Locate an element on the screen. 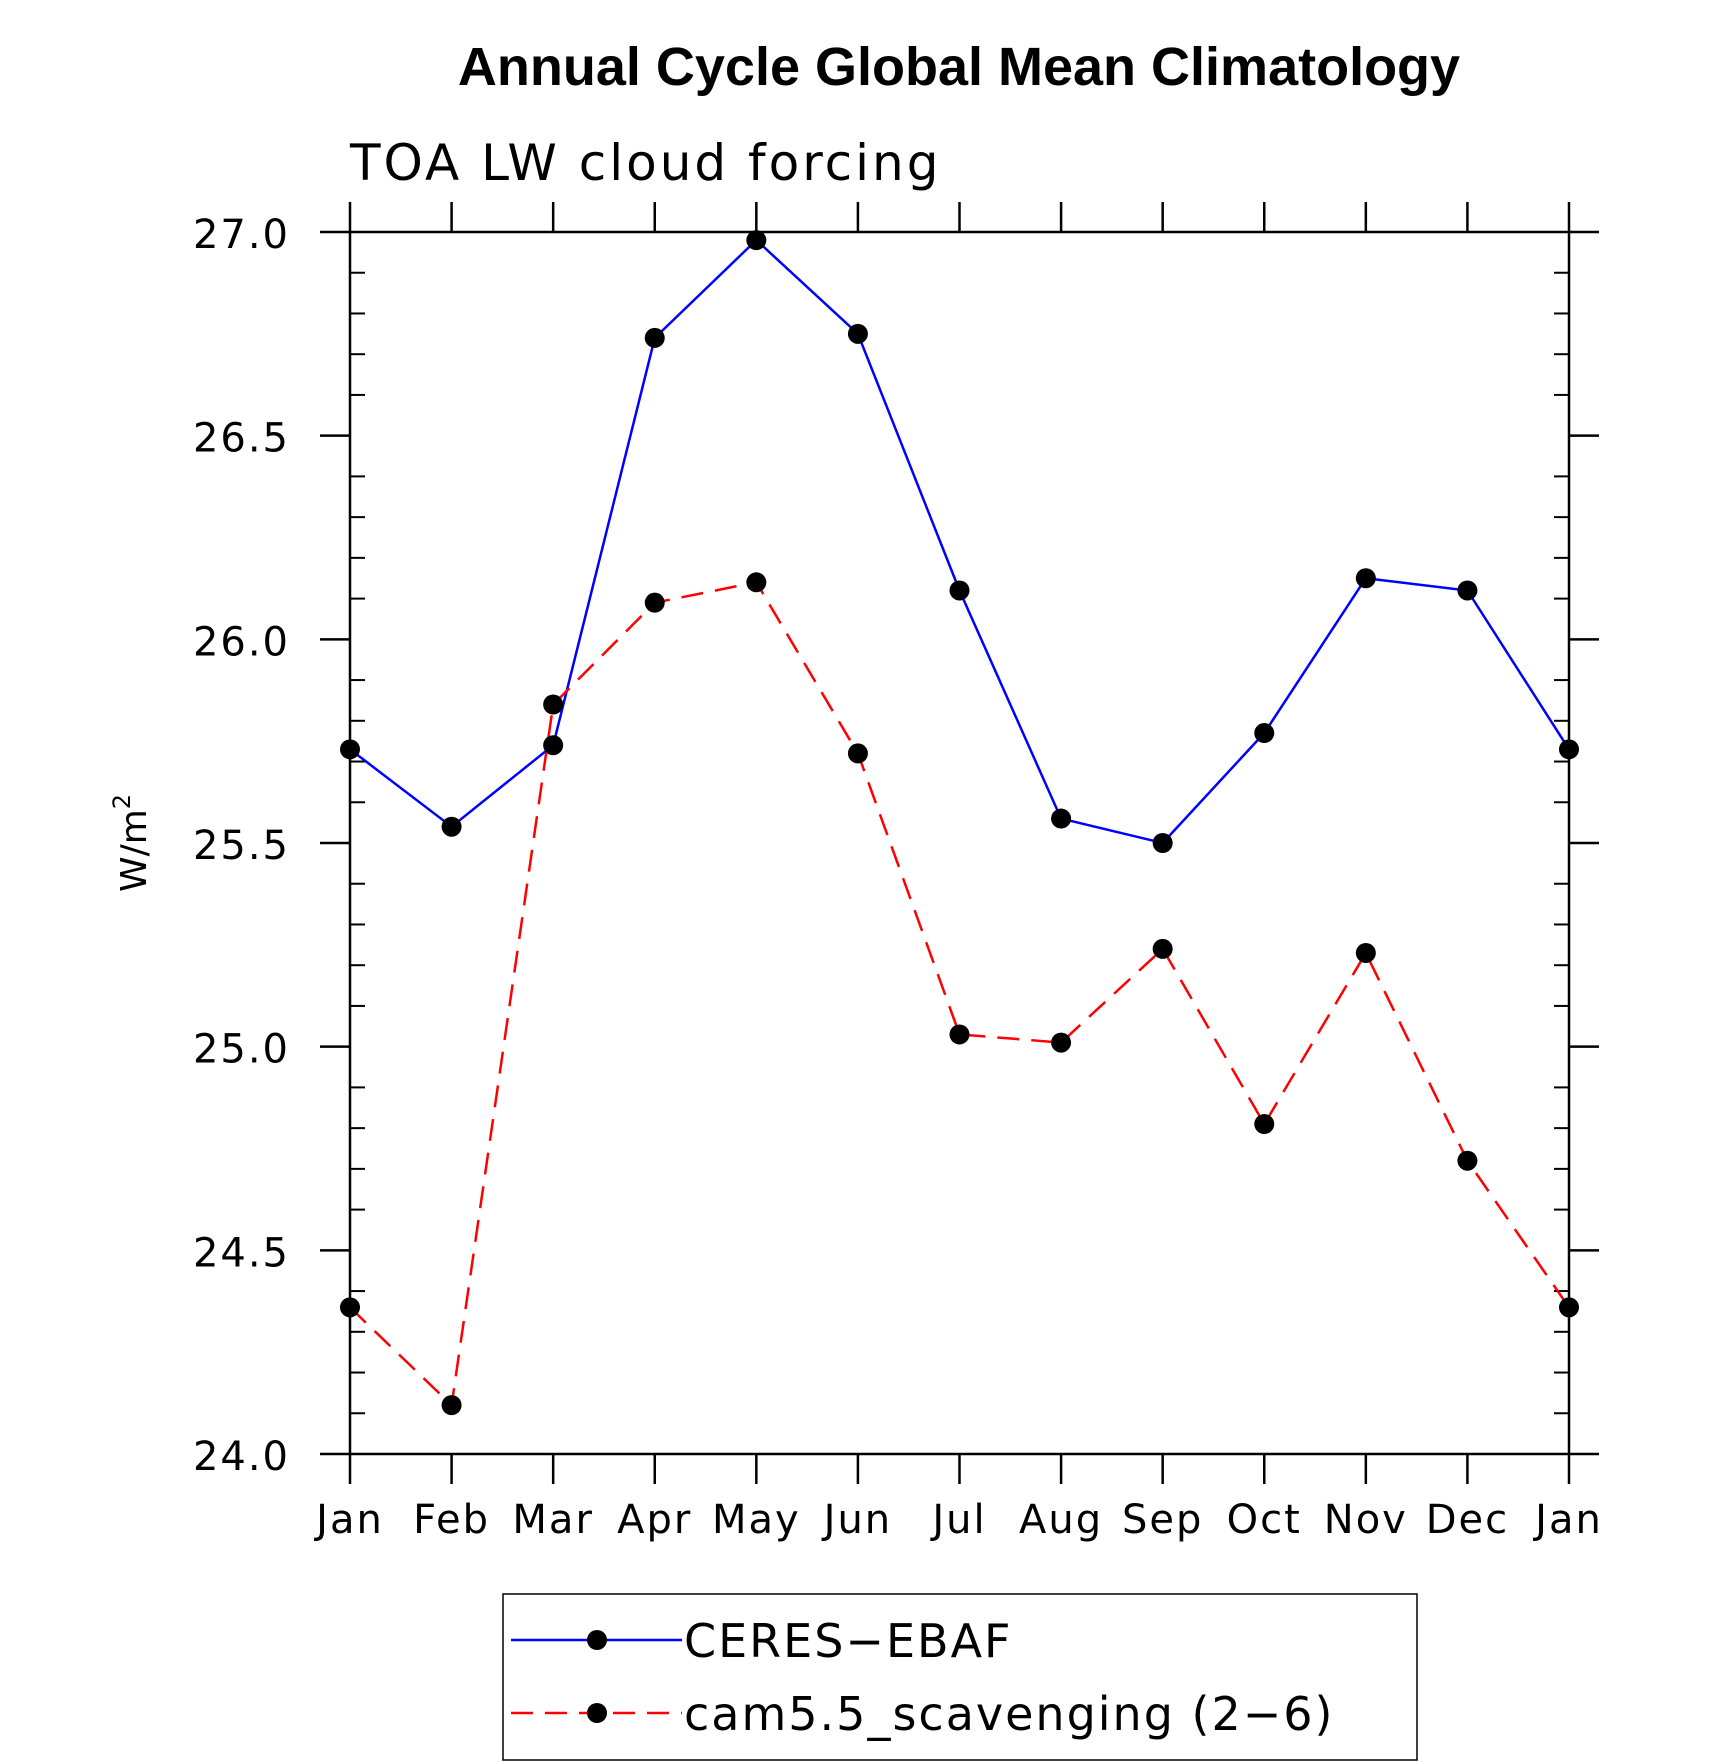  y-axis-label-unit: W/m is located at coordinates (134, 850).